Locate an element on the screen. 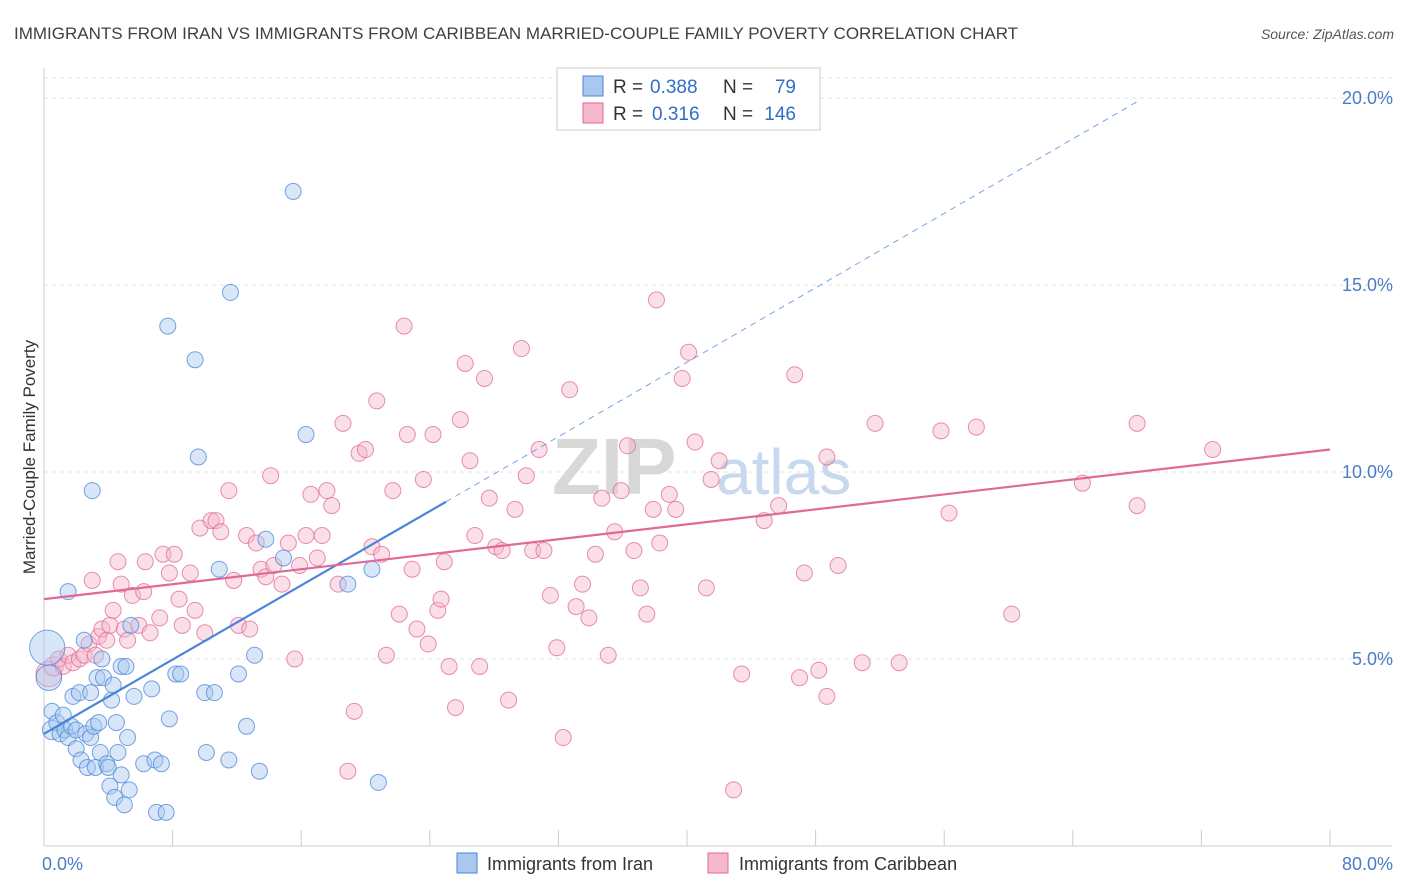 This screenshot has height=892, width=1406. y-tick-label-3: 20.0% is located at coordinates (1367, 98).